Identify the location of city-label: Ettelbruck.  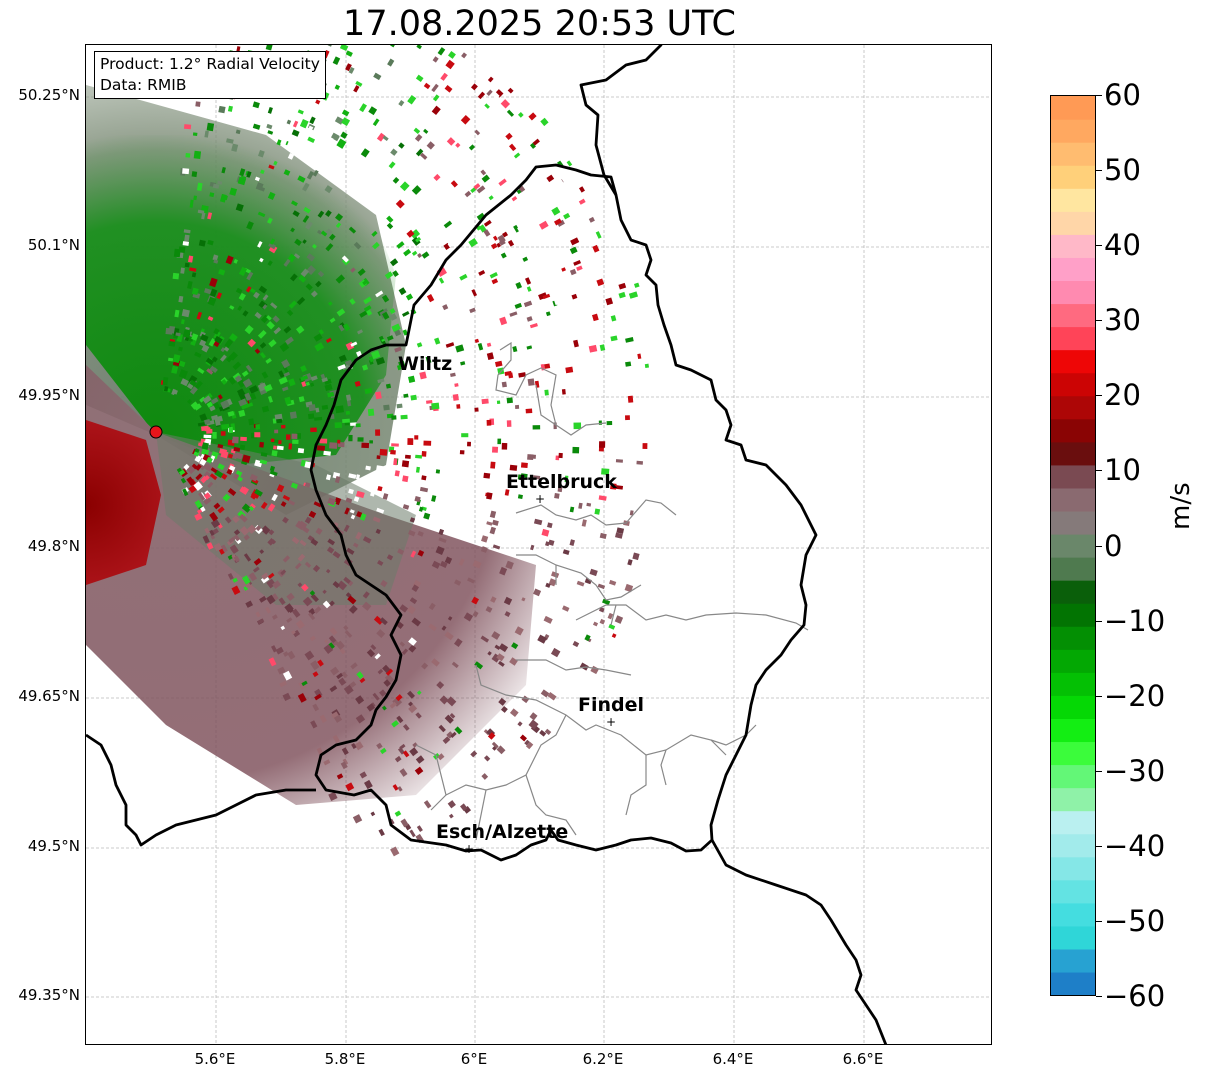
(561, 482).